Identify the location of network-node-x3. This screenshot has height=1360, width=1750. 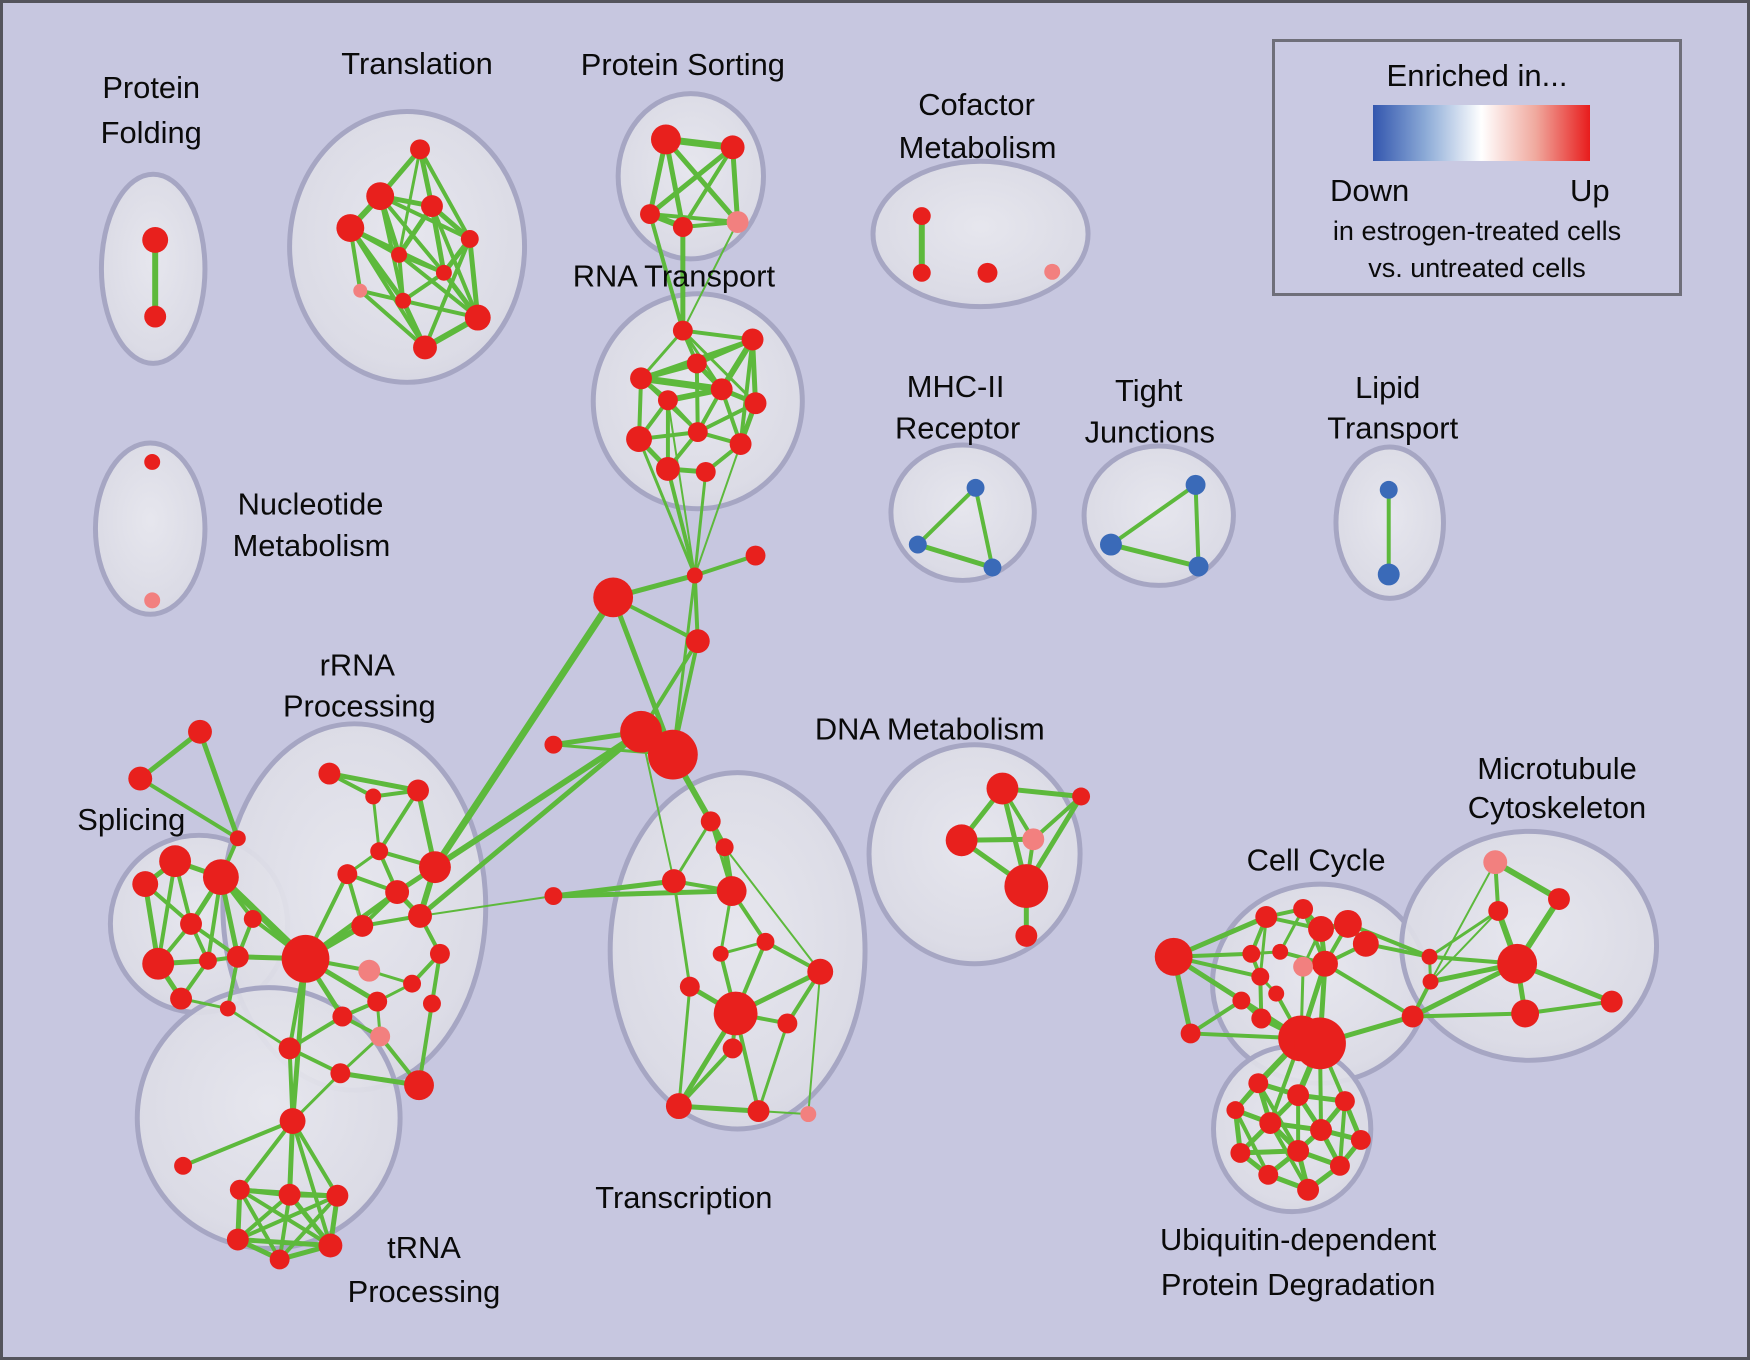
(673, 881).